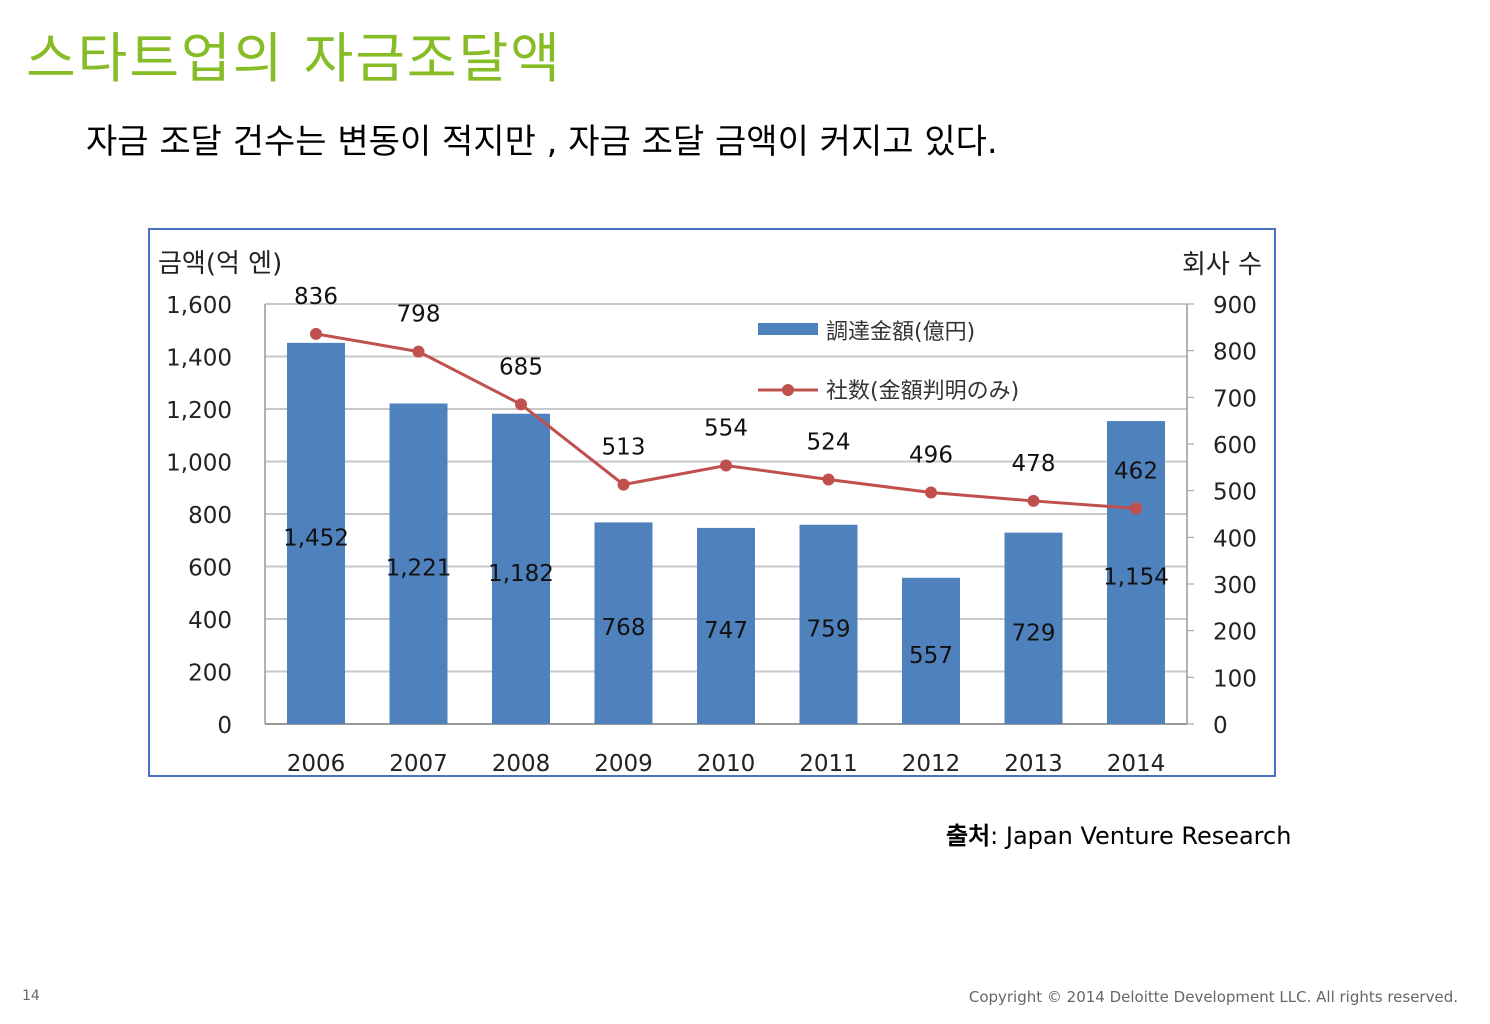 This screenshot has height=1024, width=1490. What do you see at coordinates (931, 656) in the screenshot?
I see `bar-data-label: 557` at bounding box center [931, 656].